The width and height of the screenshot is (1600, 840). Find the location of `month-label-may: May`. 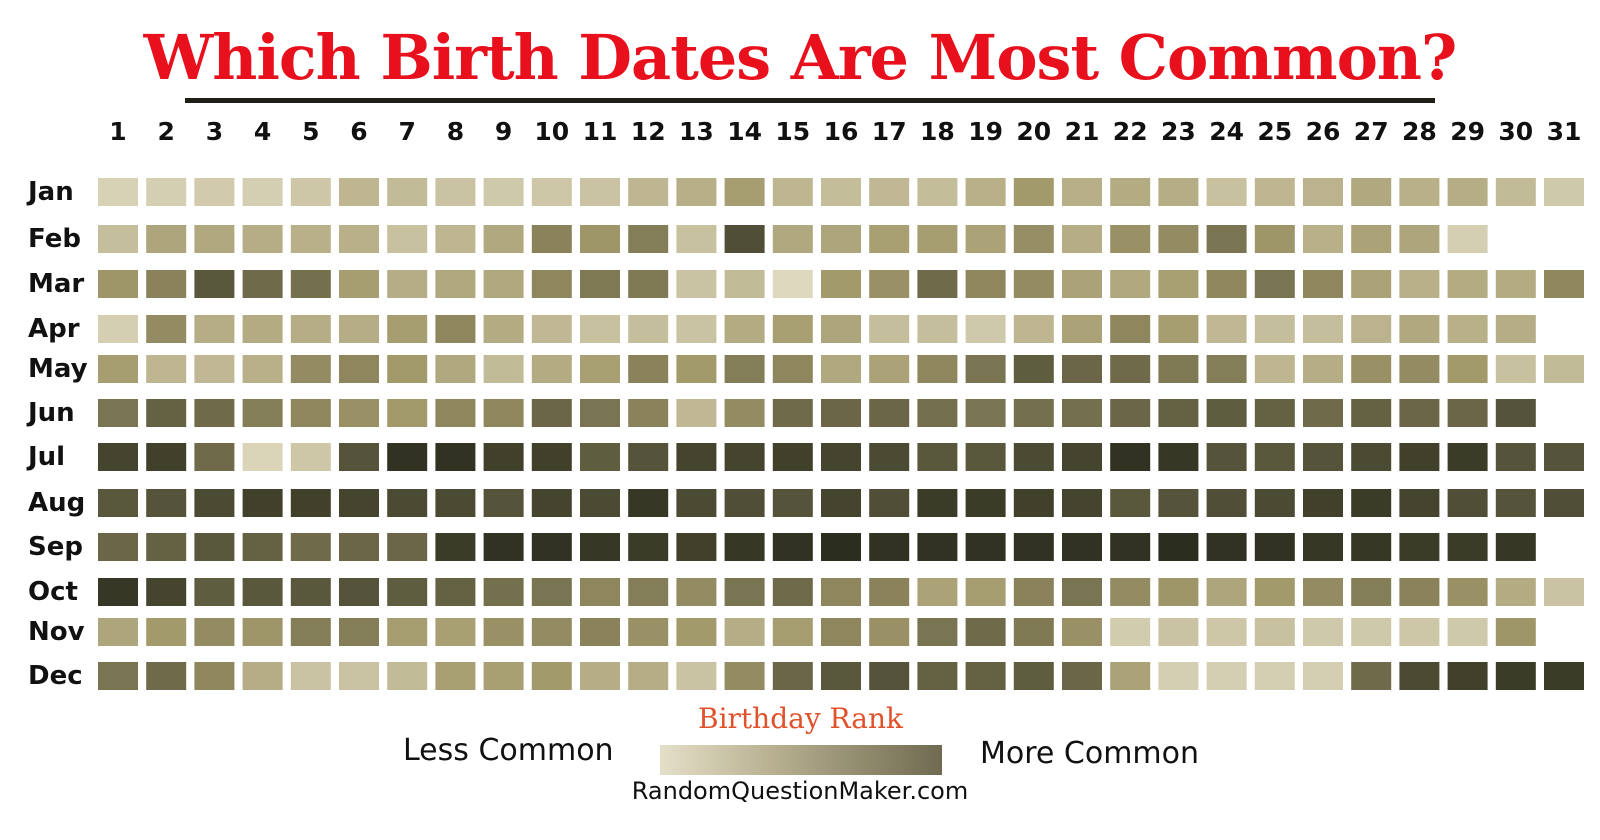

month-label-may: May is located at coordinates (58, 369).